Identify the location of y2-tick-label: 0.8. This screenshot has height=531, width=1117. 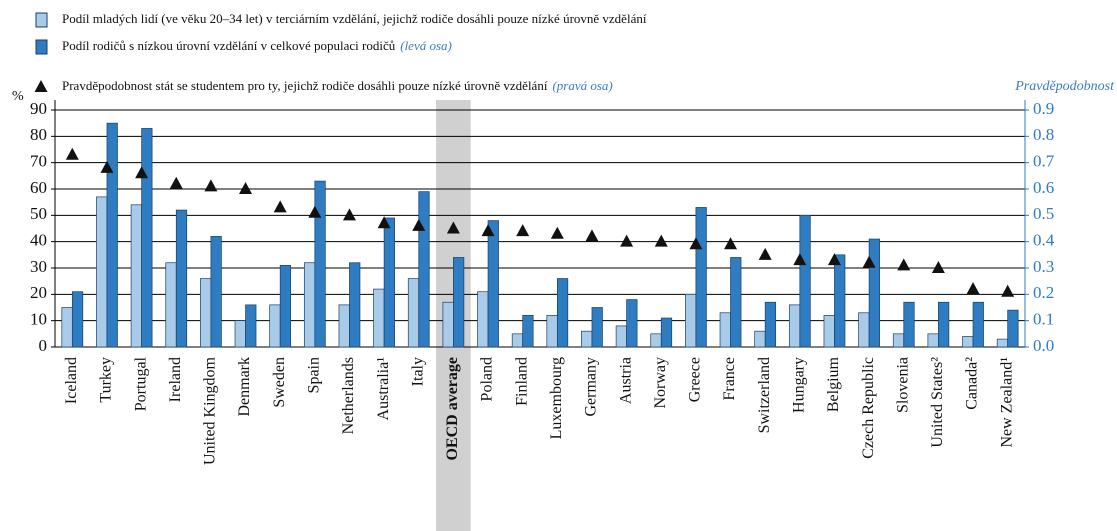
(1043, 134).